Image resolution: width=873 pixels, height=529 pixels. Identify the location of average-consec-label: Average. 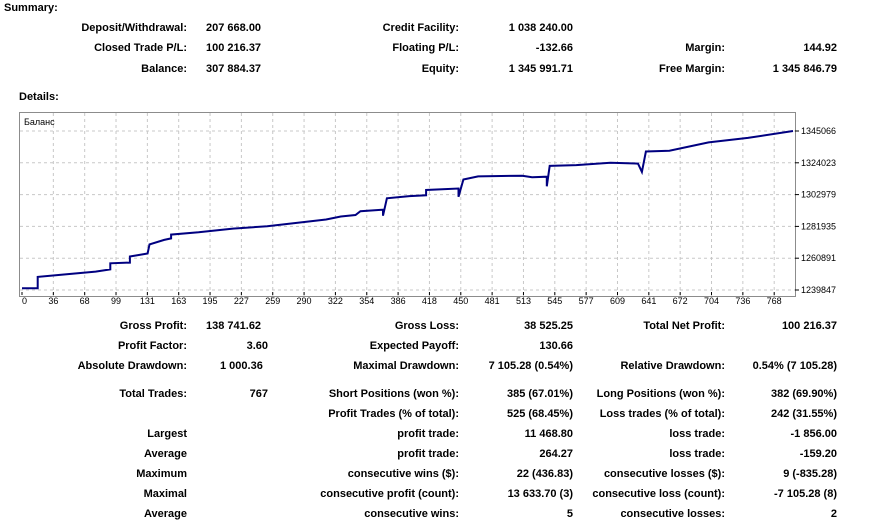
(165, 514).